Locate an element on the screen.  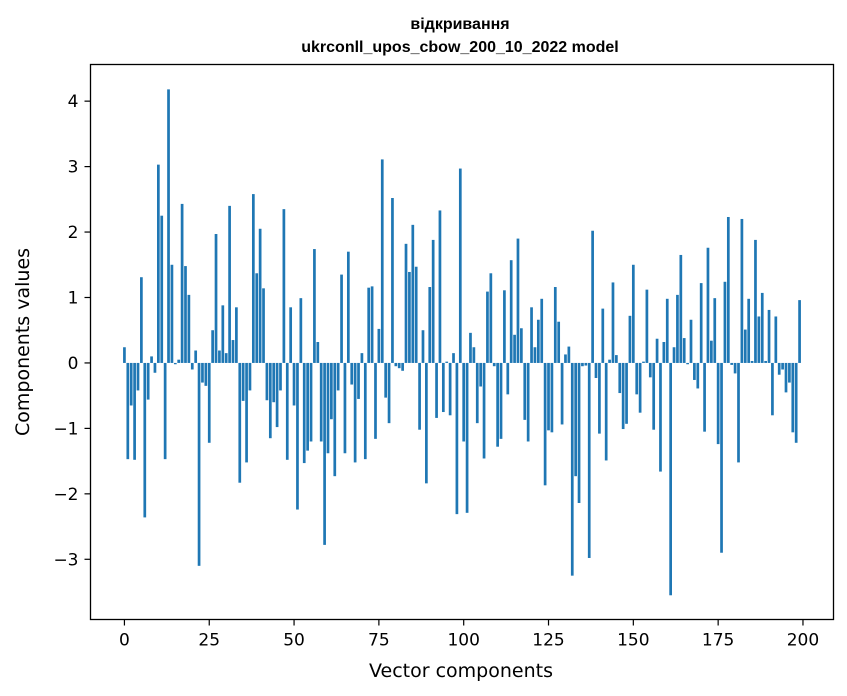
y-tick-label: −1 is located at coordinates (65, 429).